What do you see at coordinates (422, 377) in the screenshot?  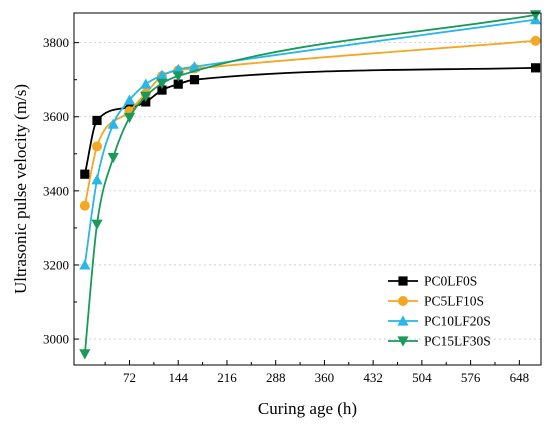 I see `x-tick-label: 504` at bounding box center [422, 377].